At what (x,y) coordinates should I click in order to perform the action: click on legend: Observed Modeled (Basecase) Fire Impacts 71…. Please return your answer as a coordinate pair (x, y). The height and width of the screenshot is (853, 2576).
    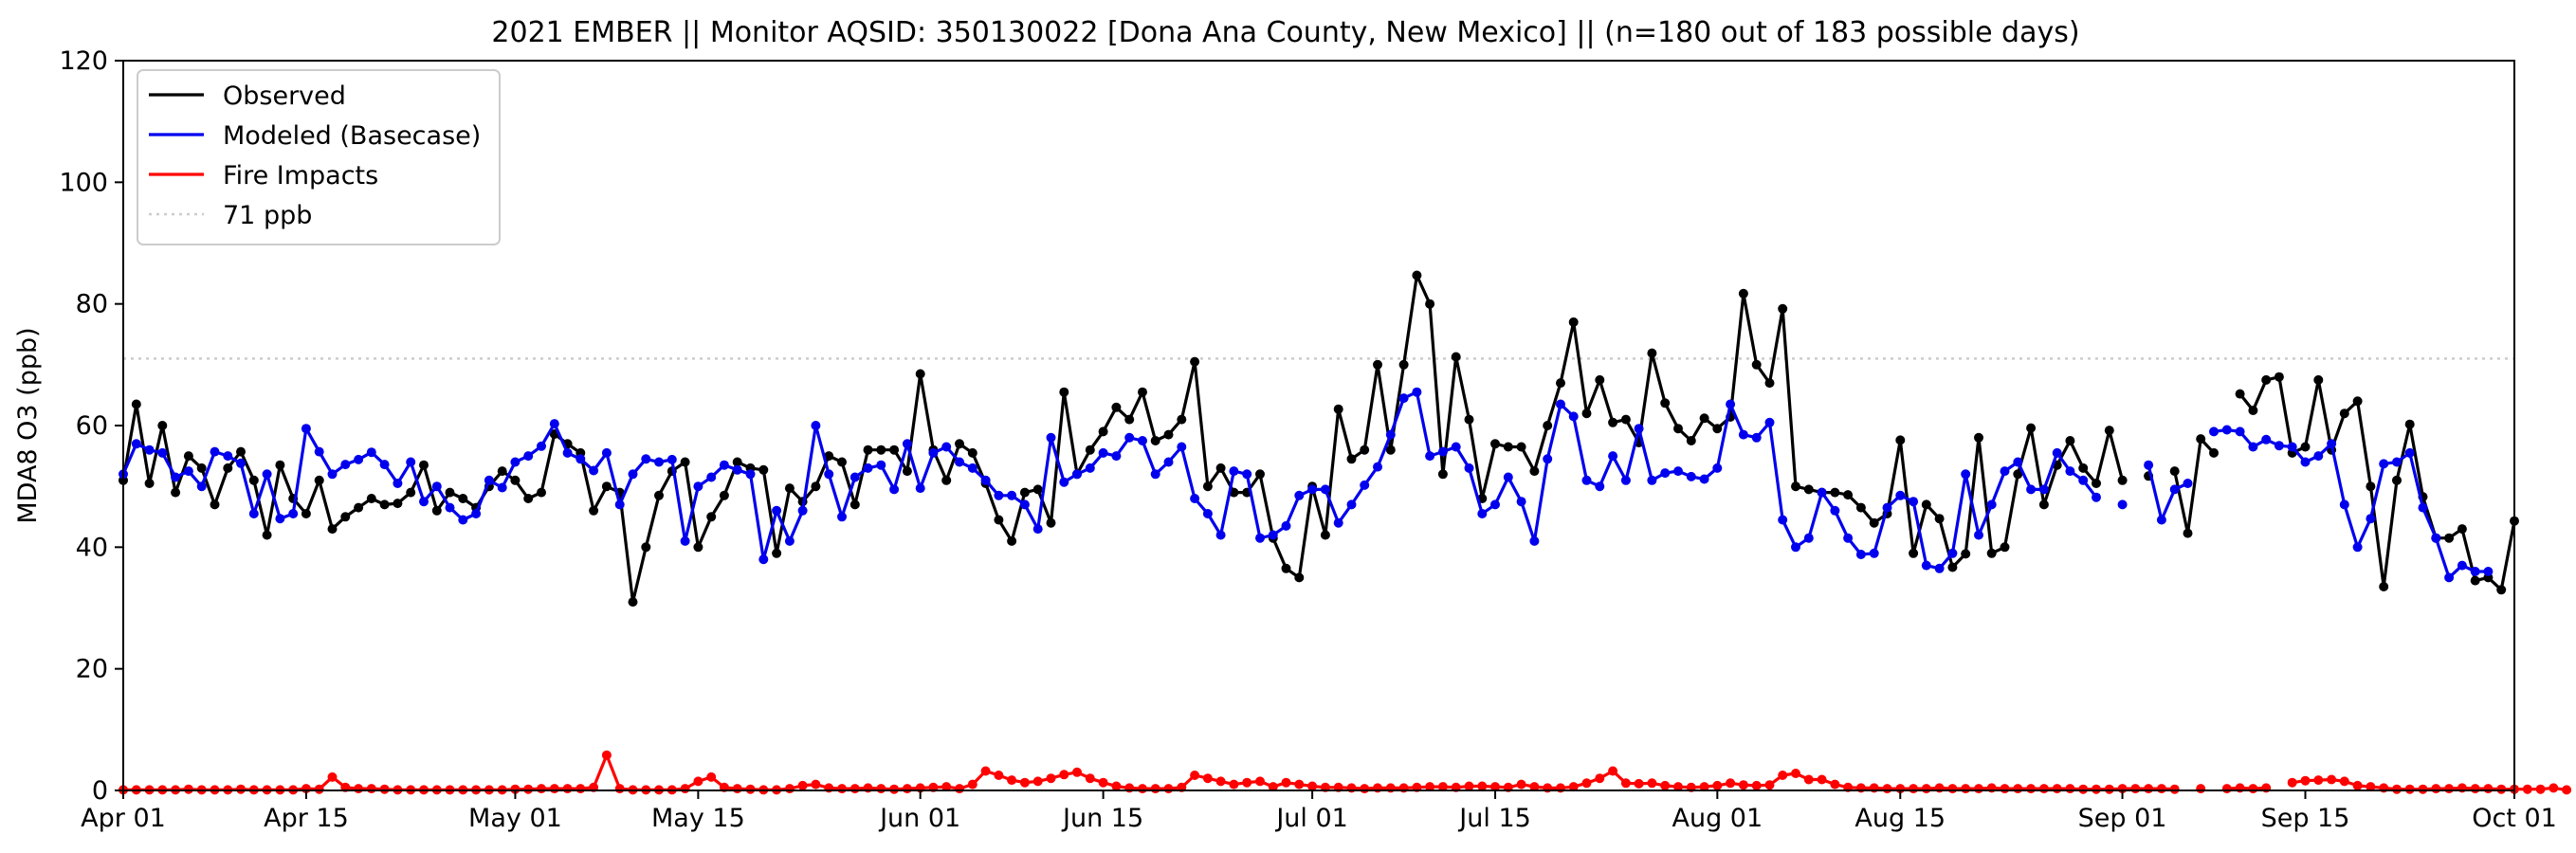
    Looking at the image, I should click on (319, 157).